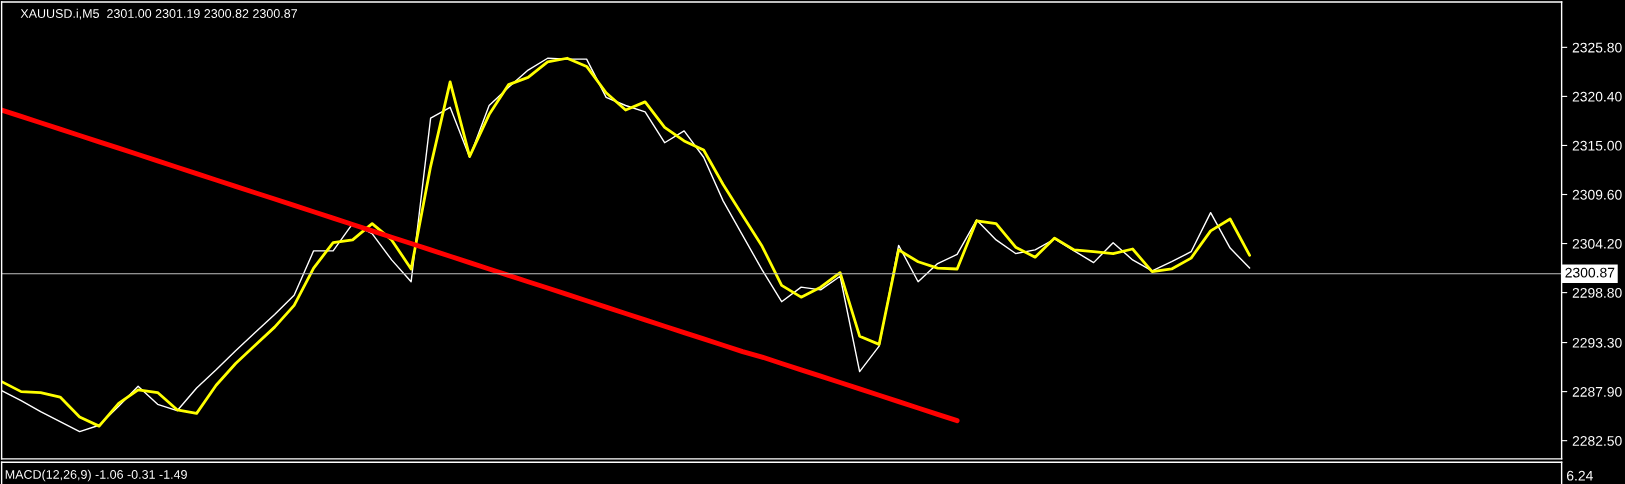  What do you see at coordinates (1597, 96) in the screenshot?
I see `y-tick-label: 2320.40` at bounding box center [1597, 96].